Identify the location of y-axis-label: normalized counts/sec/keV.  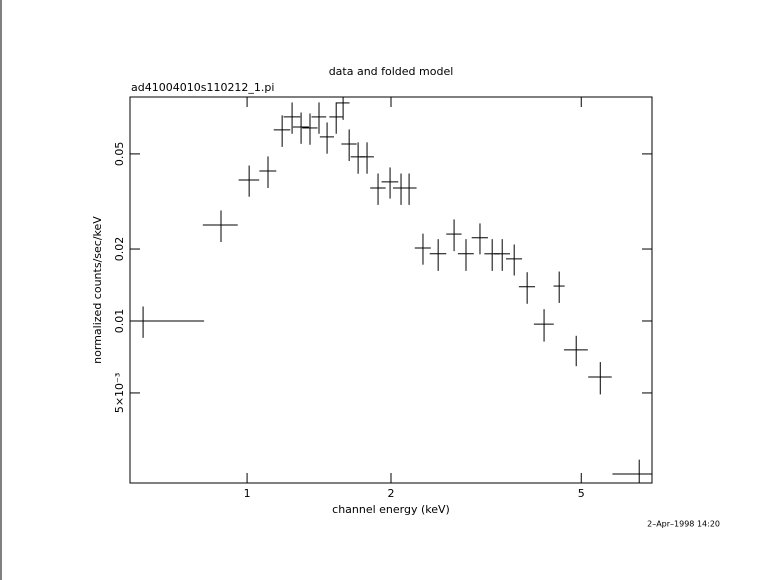
(97, 290).